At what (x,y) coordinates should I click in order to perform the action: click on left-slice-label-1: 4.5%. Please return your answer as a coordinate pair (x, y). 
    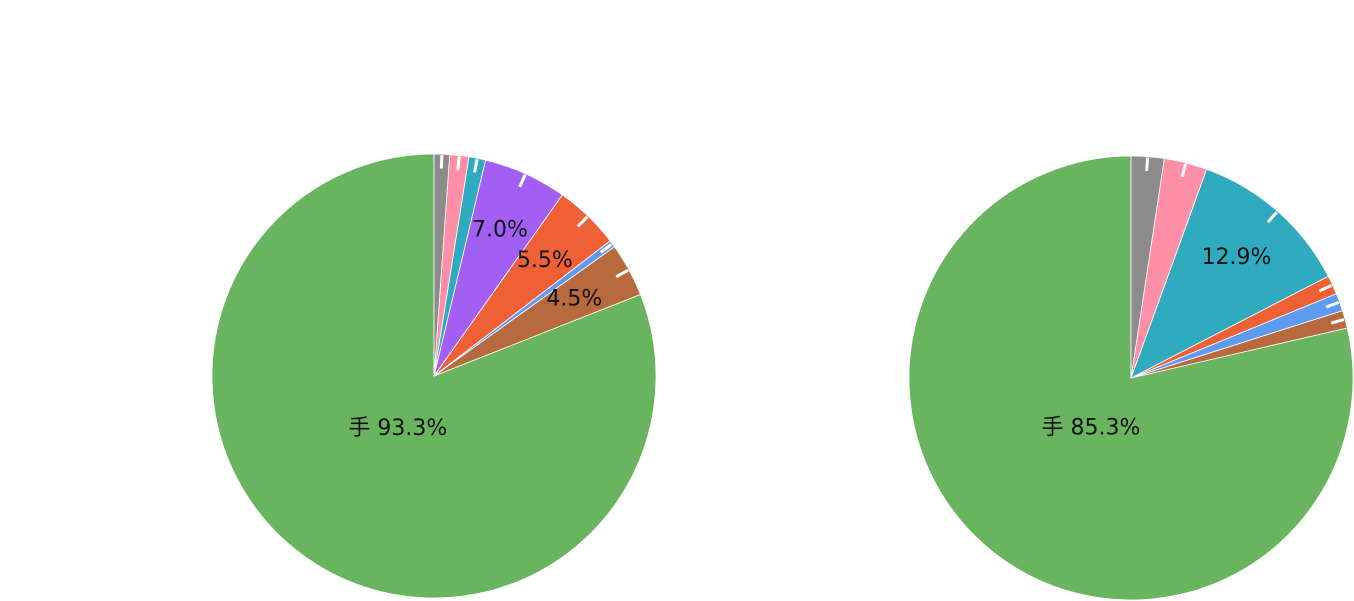
    Looking at the image, I should click on (574, 299).